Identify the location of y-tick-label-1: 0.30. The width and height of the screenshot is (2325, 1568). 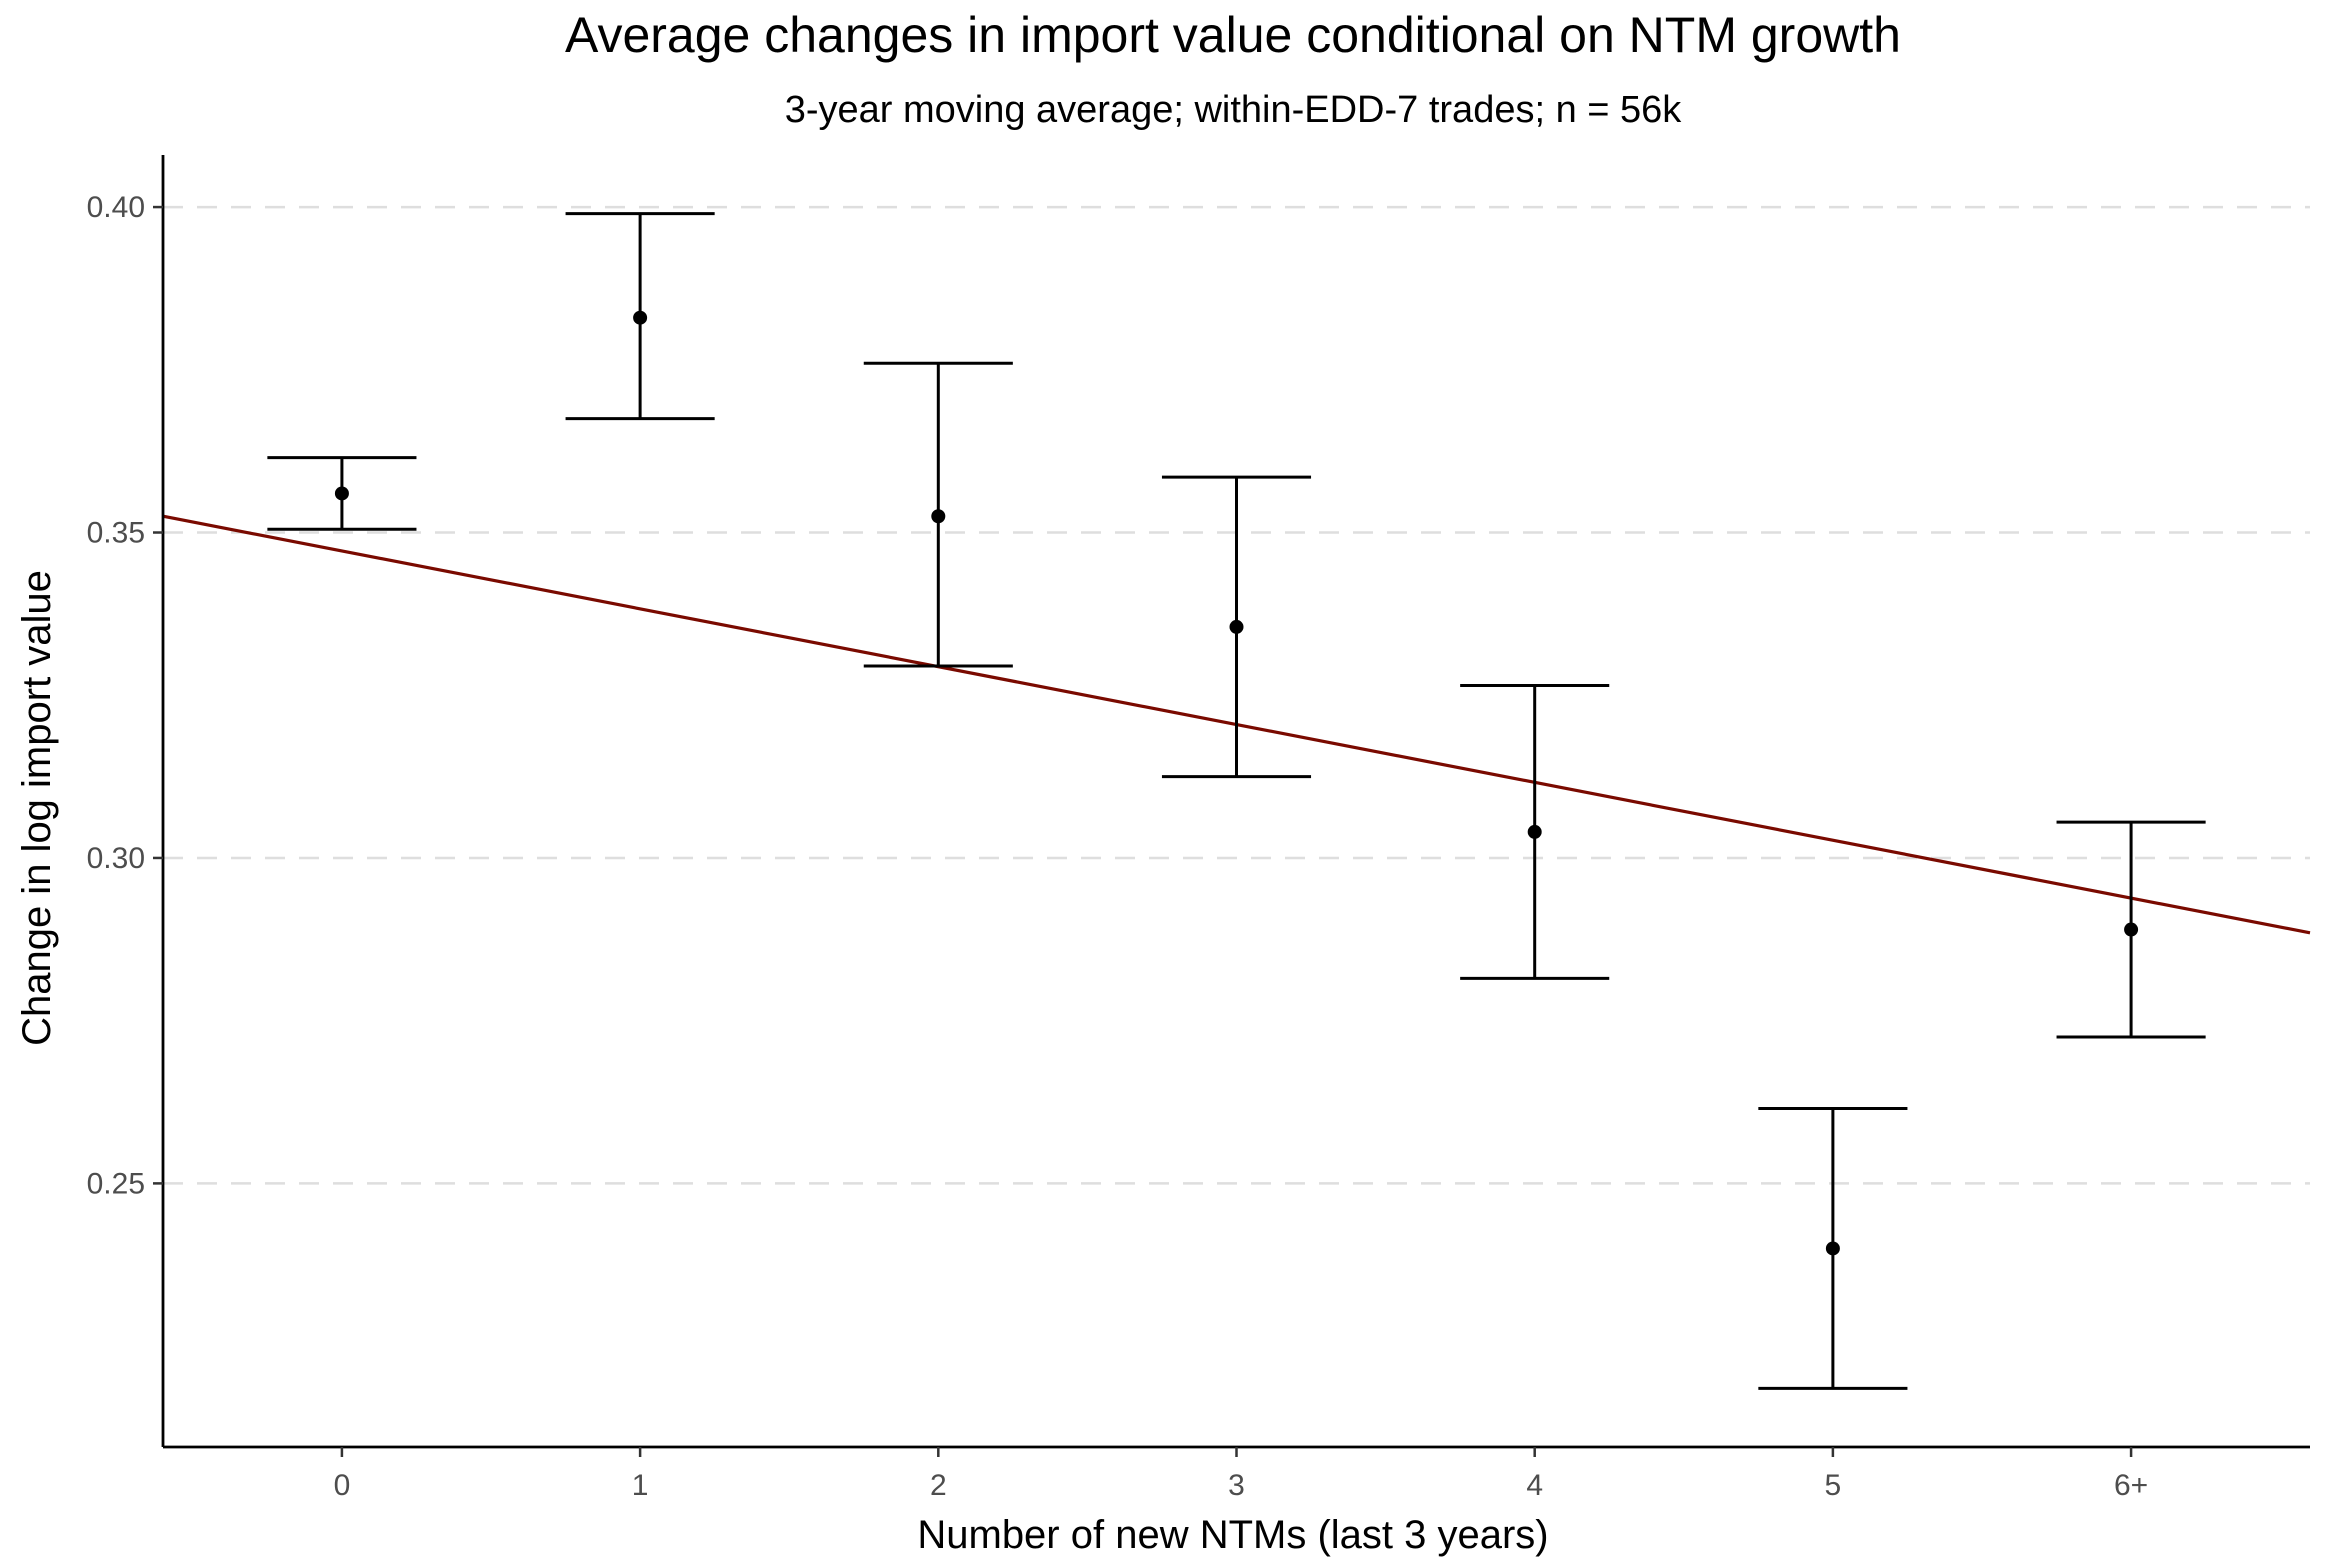
(116, 858).